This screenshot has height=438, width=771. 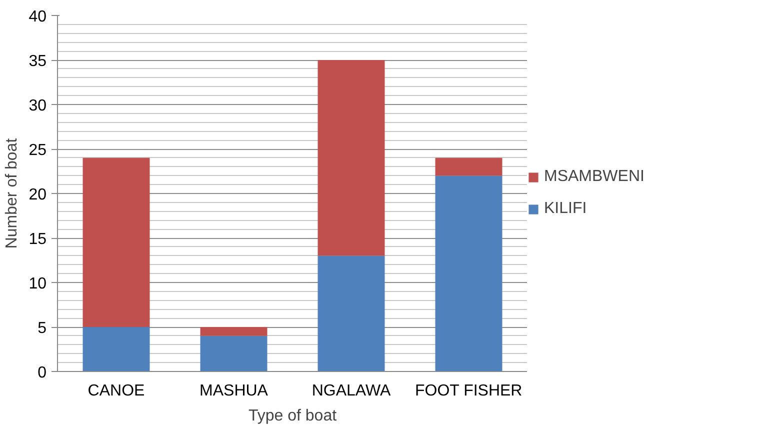 I want to click on y-tick-label: 10, so click(x=37, y=284).